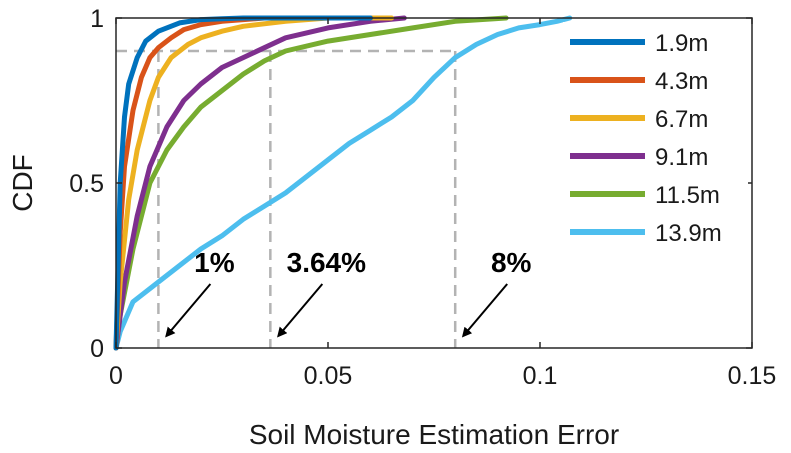  I want to click on x-tick-label: 0.05, so click(328, 376).